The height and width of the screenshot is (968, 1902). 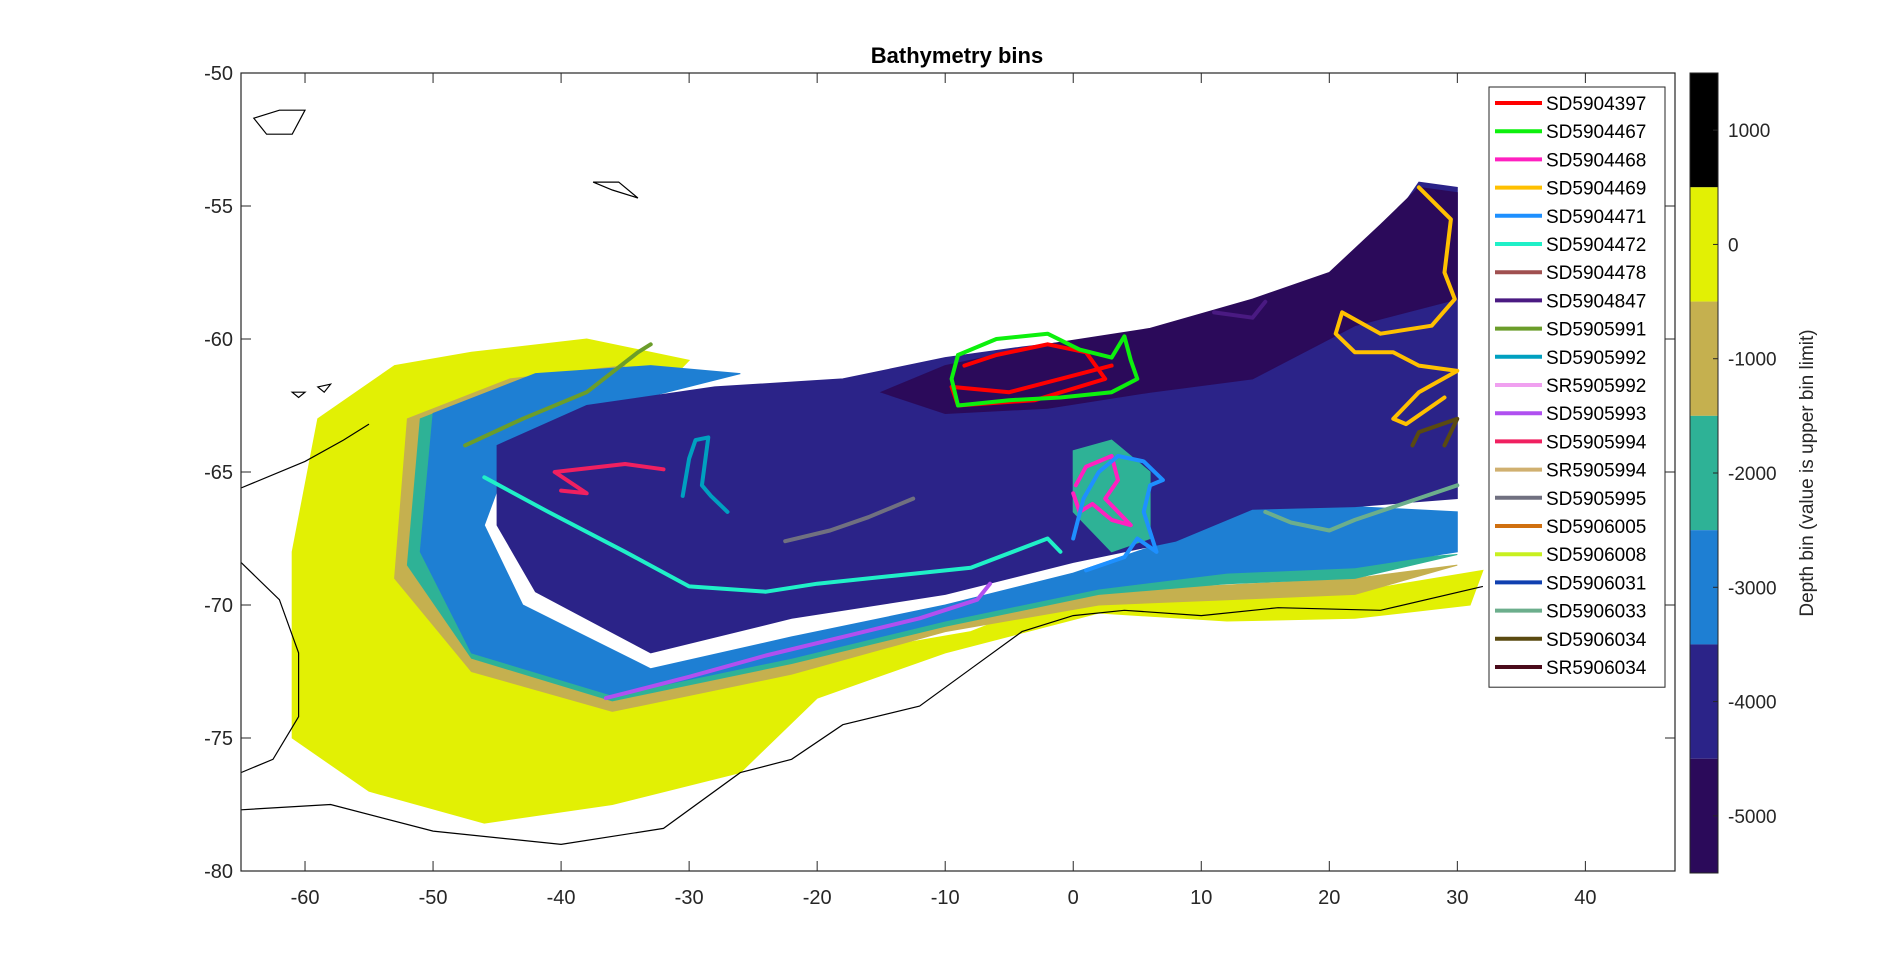 I want to click on track-SD5905995, so click(x=849, y=520).